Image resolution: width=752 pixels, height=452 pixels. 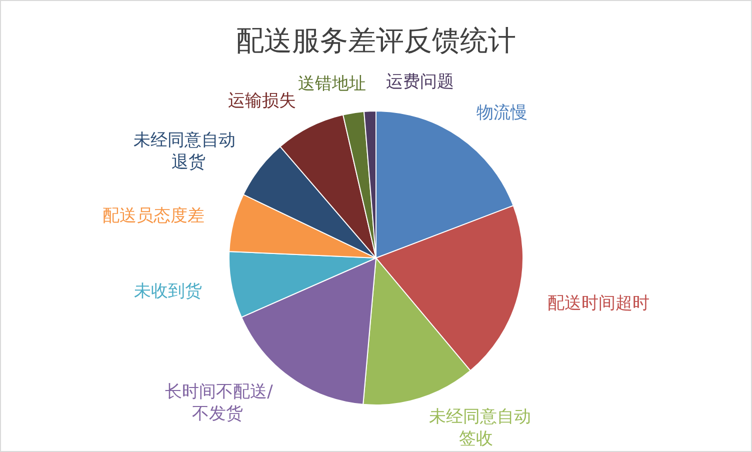 I want to click on slice-label: 长时间不配送/不发货, so click(x=219, y=403).